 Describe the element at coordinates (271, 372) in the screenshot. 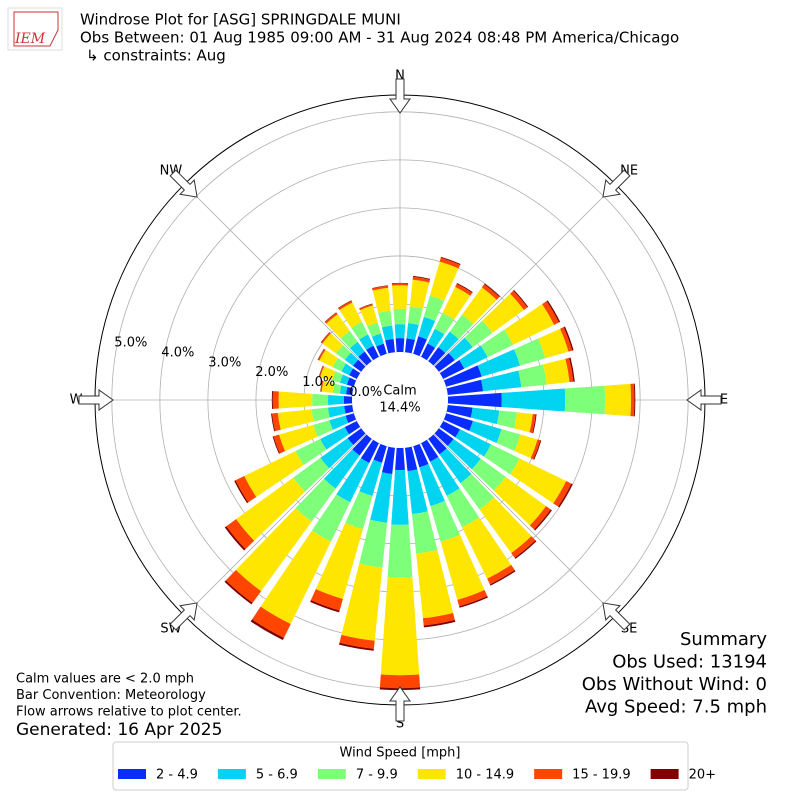

I see `r-tick-label: 2.0%` at that location.